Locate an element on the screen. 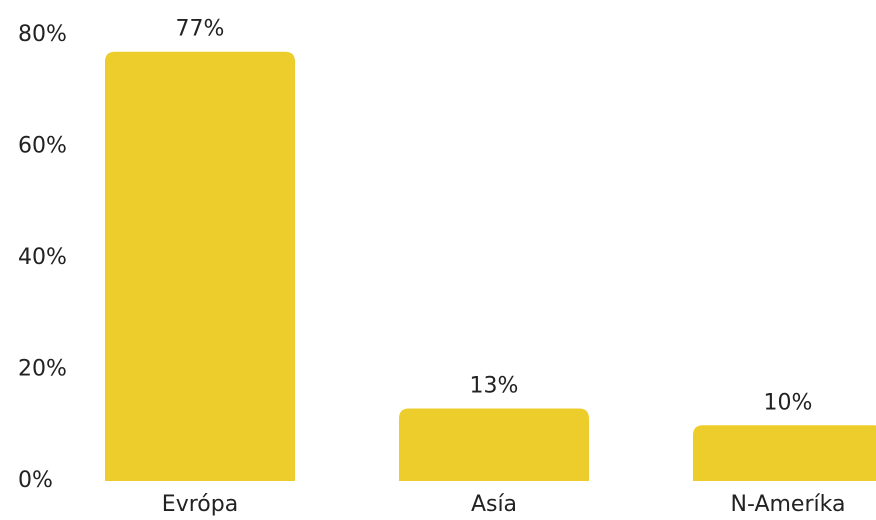 The height and width of the screenshot is (520, 876). data-label: 10% is located at coordinates (788, 402).